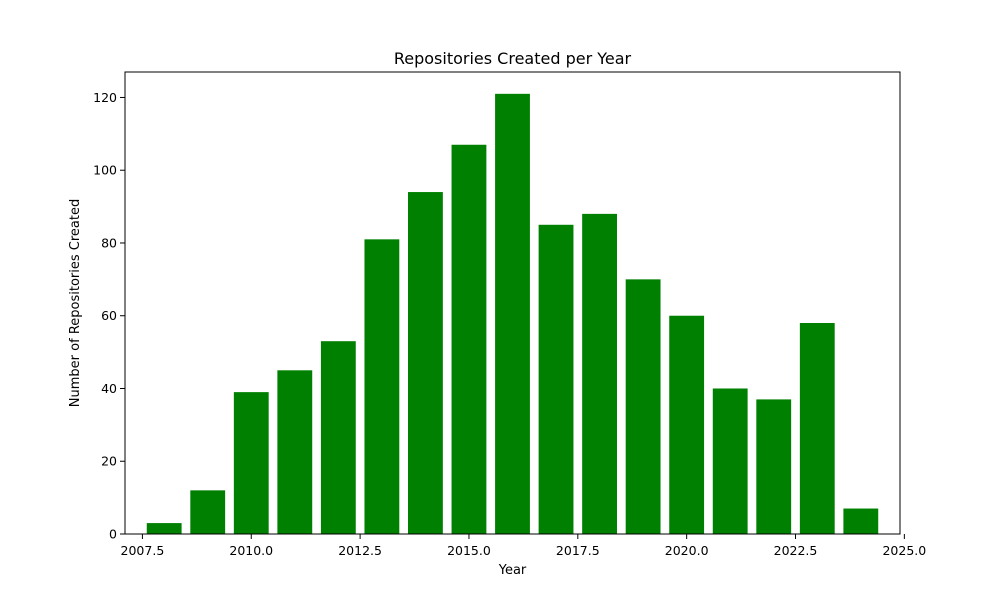 The image size is (1000, 604). I want to click on bar-2022, so click(774, 466).